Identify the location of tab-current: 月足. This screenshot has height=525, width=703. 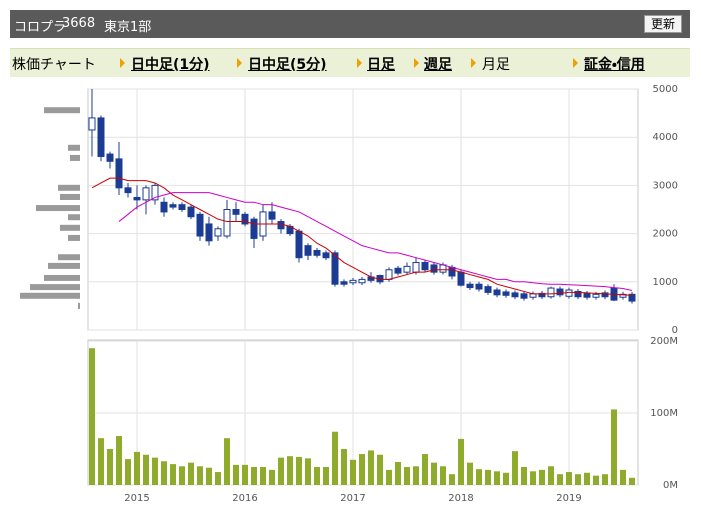
(496, 65).